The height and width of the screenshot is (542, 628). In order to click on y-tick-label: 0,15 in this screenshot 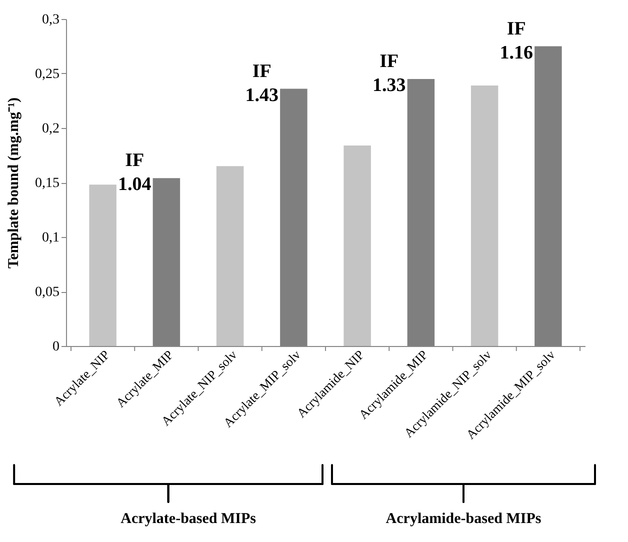, I will do `click(47, 183)`.